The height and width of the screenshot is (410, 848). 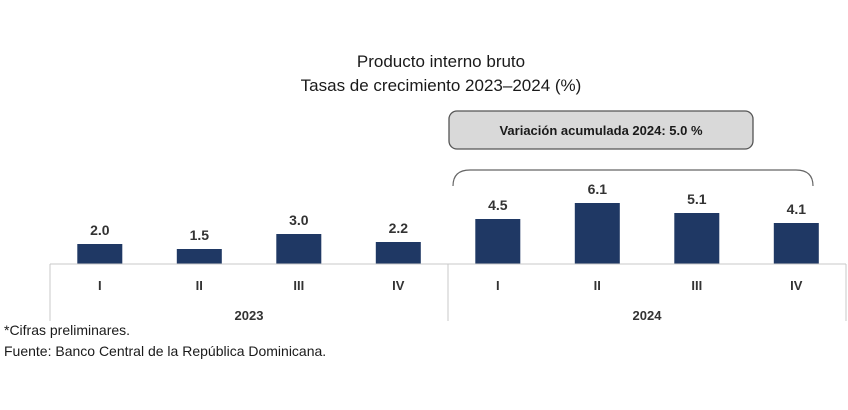 What do you see at coordinates (450, 285) in the screenshot?
I see `x-tick-labels: I II III IV I II III IV` at bounding box center [450, 285].